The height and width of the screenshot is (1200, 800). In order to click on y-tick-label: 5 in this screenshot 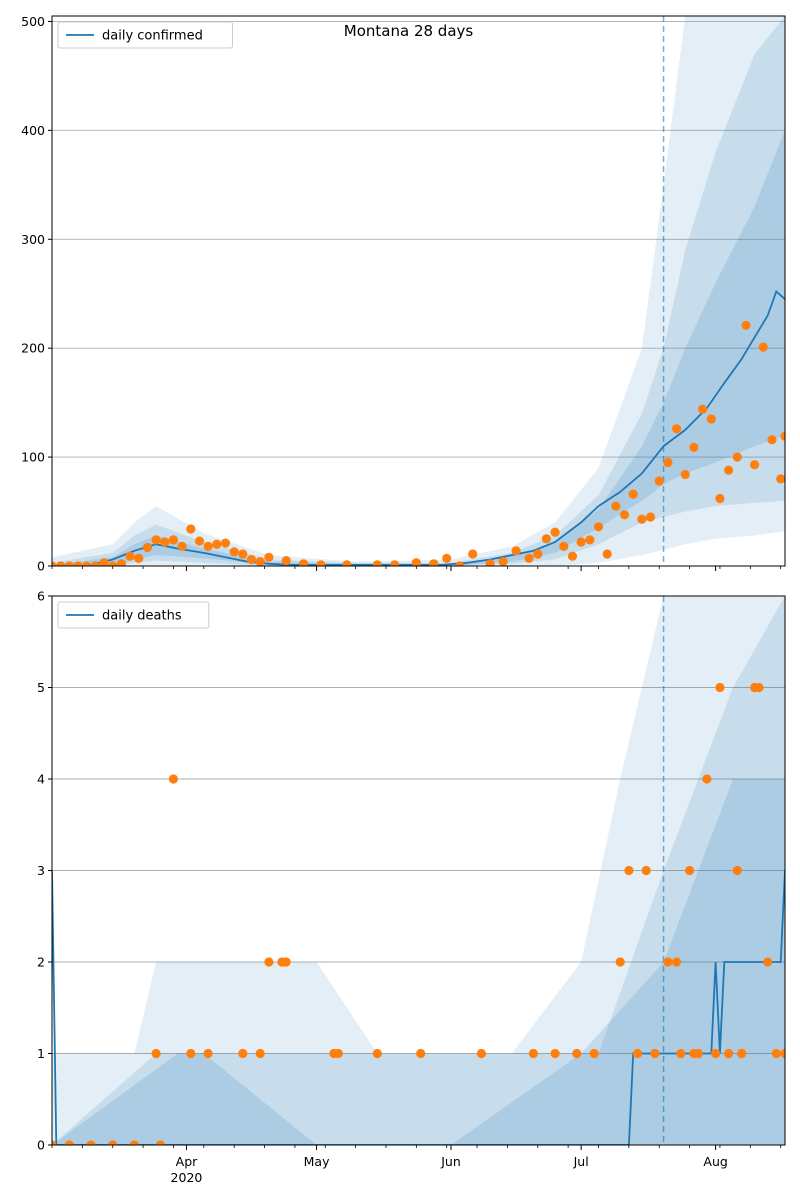, I will do `click(41, 687)`.